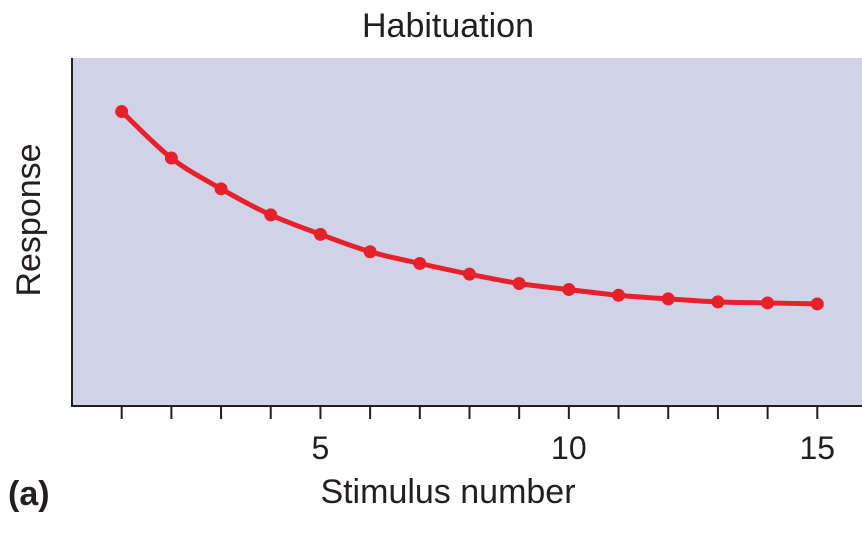 This screenshot has width=862, height=534. I want to click on chart-title: Habituation, so click(448, 26).